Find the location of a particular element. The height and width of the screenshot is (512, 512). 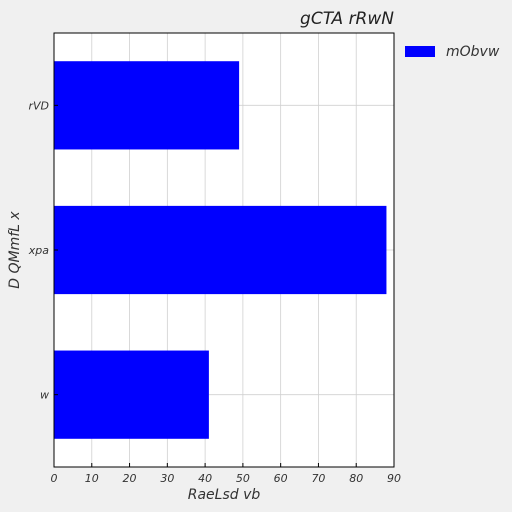

legend-label: mObvw is located at coordinates (473, 52).